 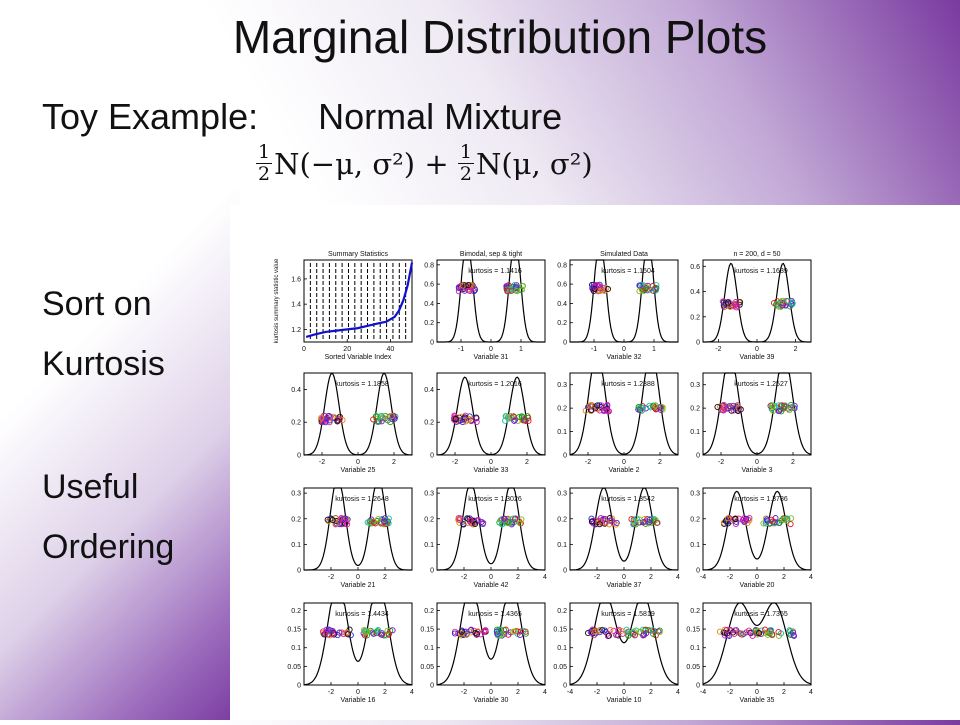 I want to click on panel-xlabel: Variable 2, so click(x=623, y=470).